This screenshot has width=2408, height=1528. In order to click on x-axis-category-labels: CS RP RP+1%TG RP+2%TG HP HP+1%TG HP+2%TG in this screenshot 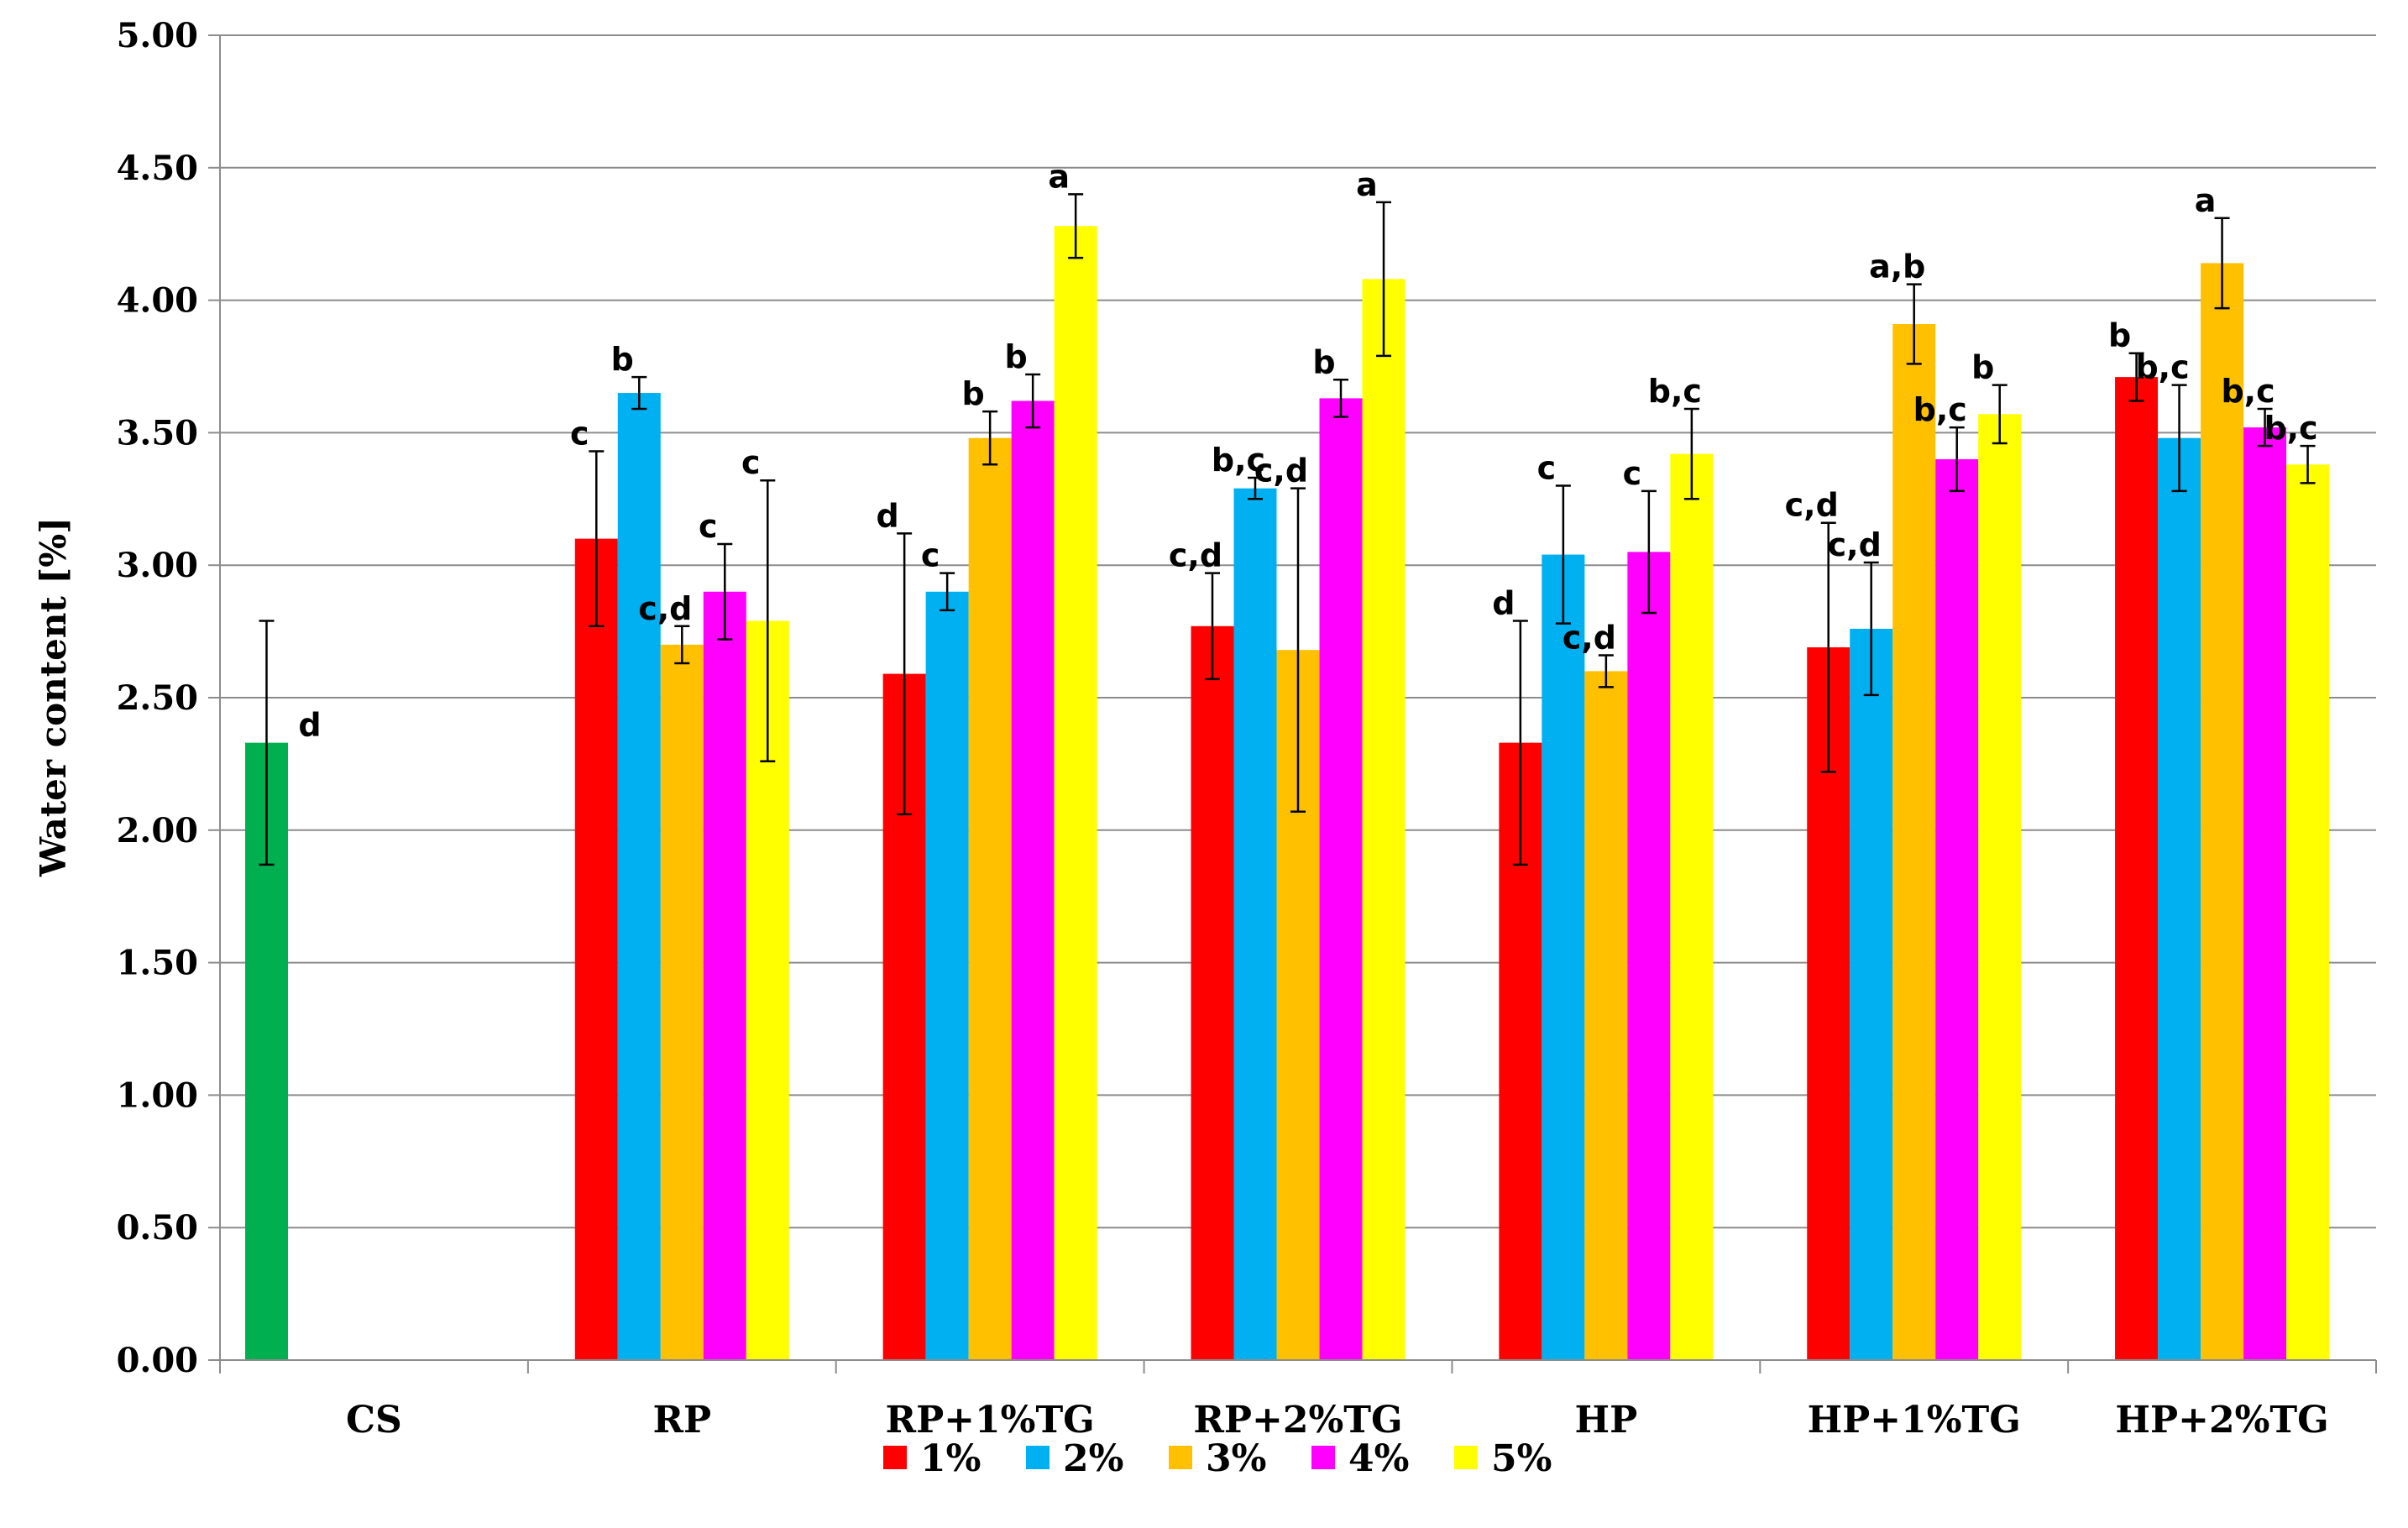, I will do `click(1337, 1421)`.